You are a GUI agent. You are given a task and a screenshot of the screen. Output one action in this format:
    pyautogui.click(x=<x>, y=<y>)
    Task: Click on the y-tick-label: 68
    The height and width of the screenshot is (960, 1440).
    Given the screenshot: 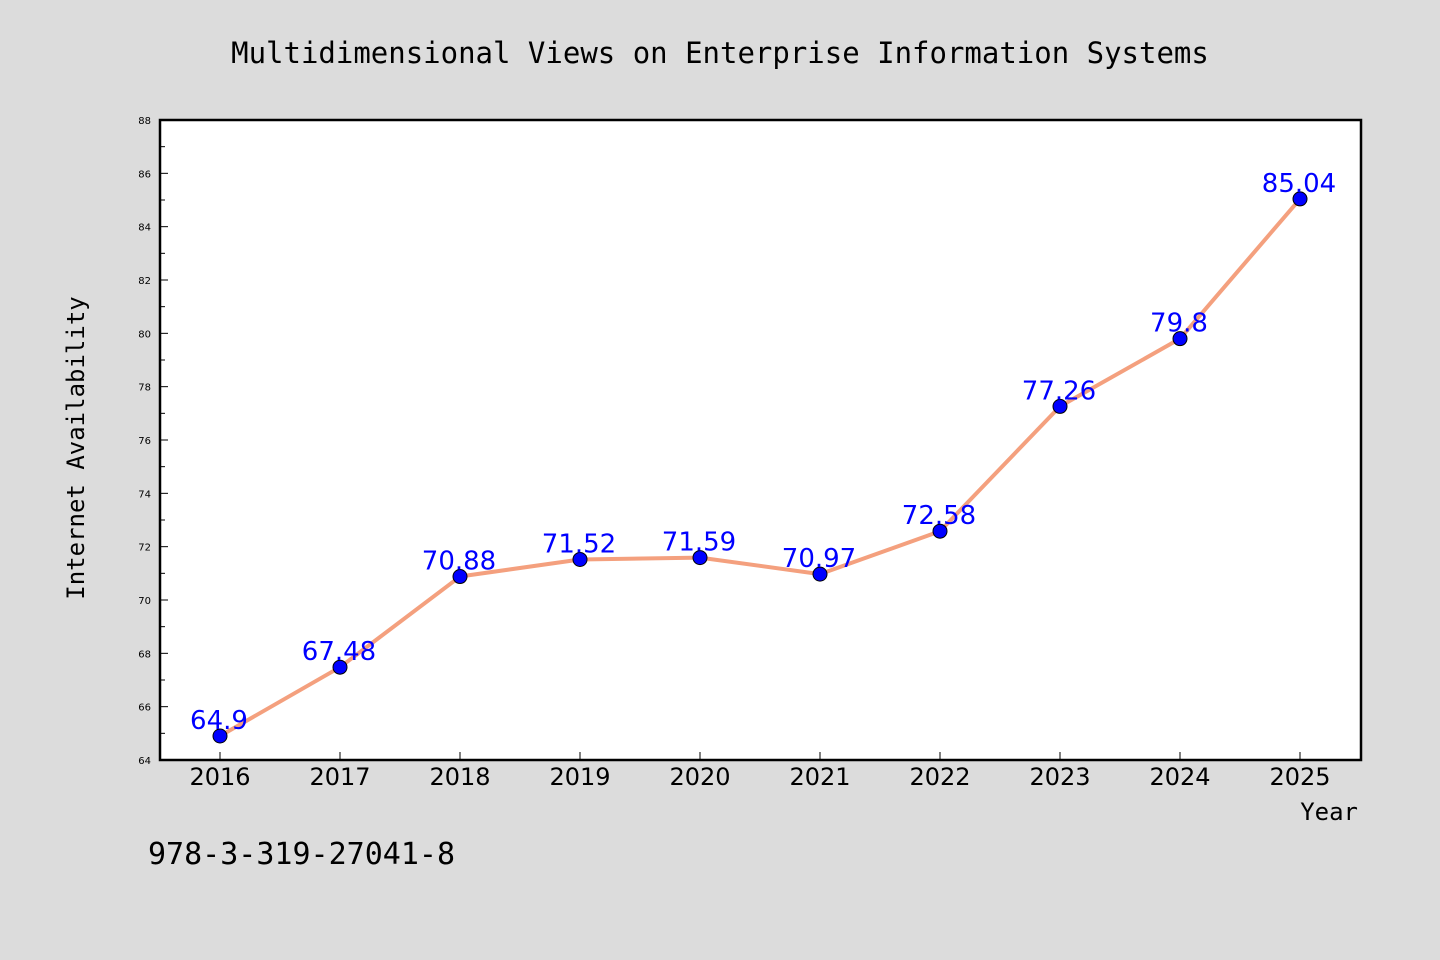 What is the action you would take?
    pyautogui.click(x=144, y=654)
    